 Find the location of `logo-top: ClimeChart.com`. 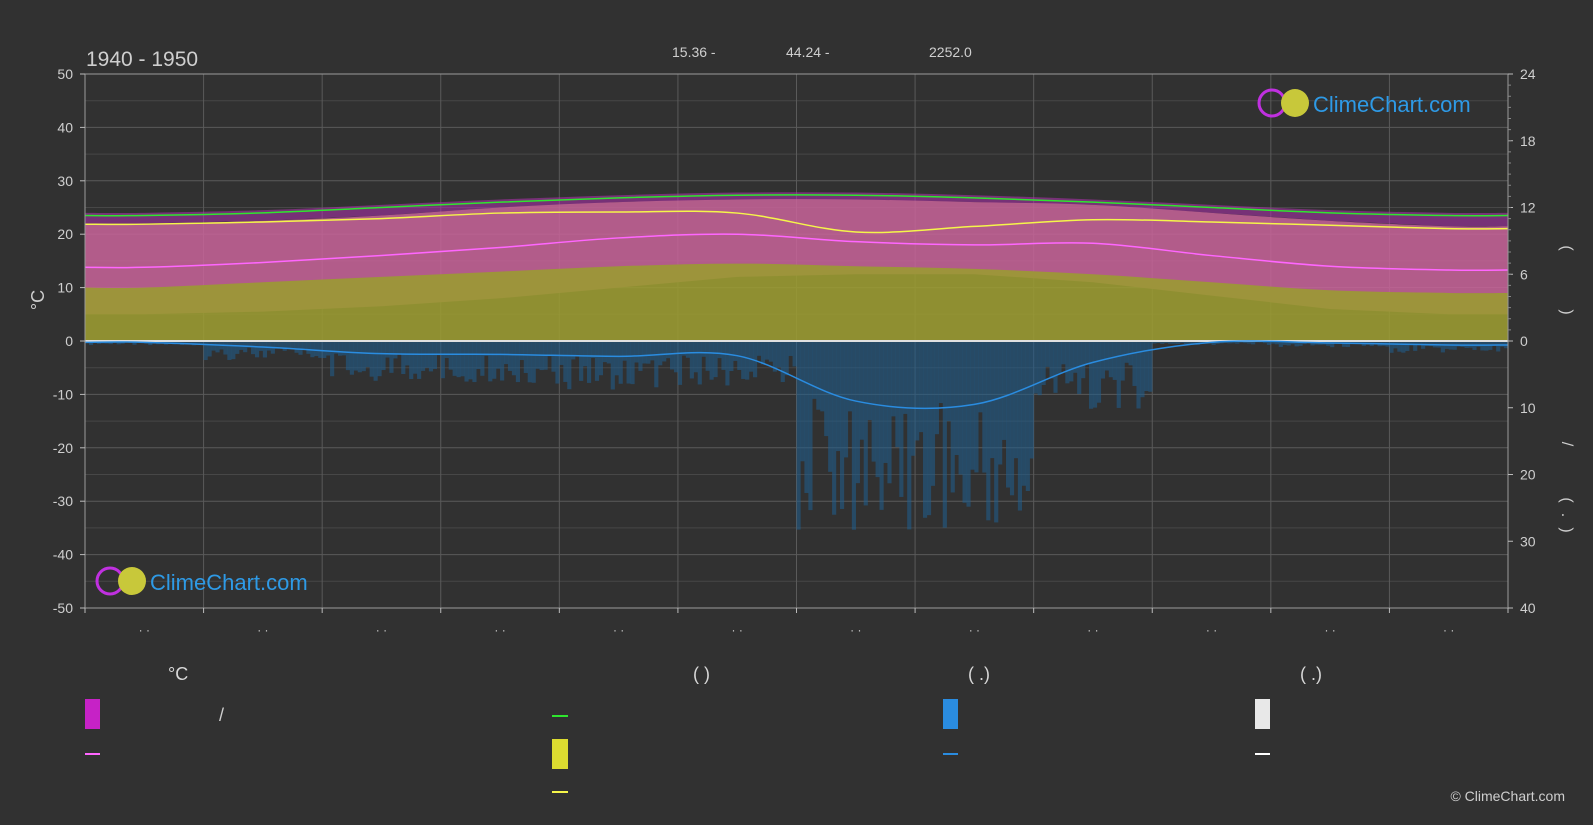

logo-top: ClimeChart.com is located at coordinates (1364, 103).